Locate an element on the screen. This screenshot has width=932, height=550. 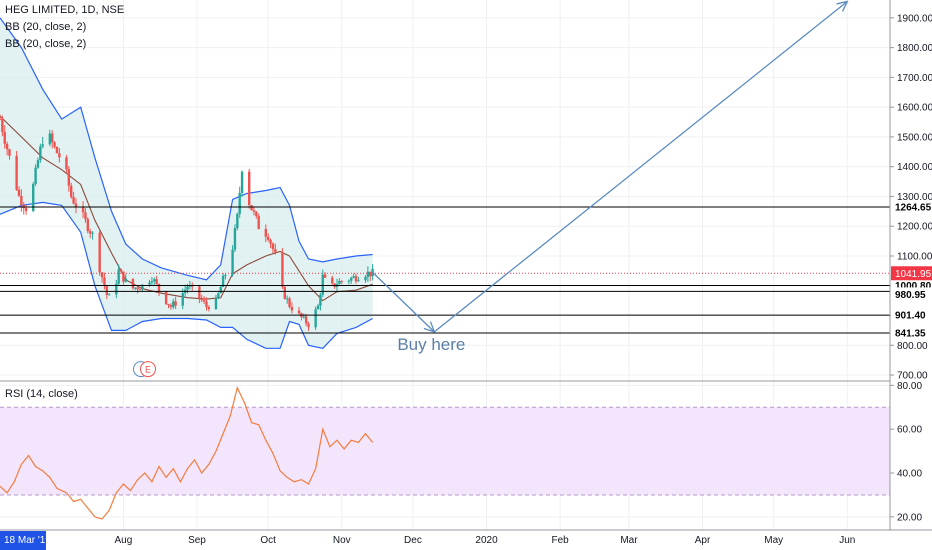
price-tick-label-0: 700.00 is located at coordinates (912, 376).